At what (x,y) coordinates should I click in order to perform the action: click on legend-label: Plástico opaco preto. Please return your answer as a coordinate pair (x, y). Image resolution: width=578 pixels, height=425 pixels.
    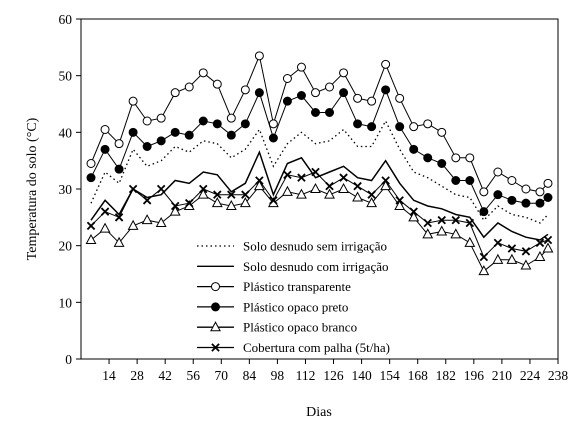
    Looking at the image, I should click on (295, 306).